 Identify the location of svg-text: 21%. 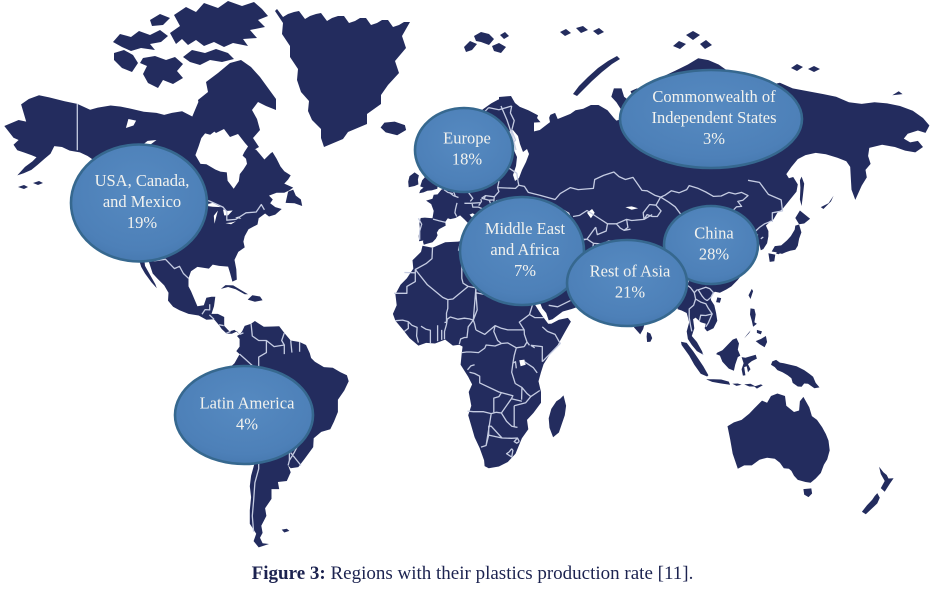
(630, 291).